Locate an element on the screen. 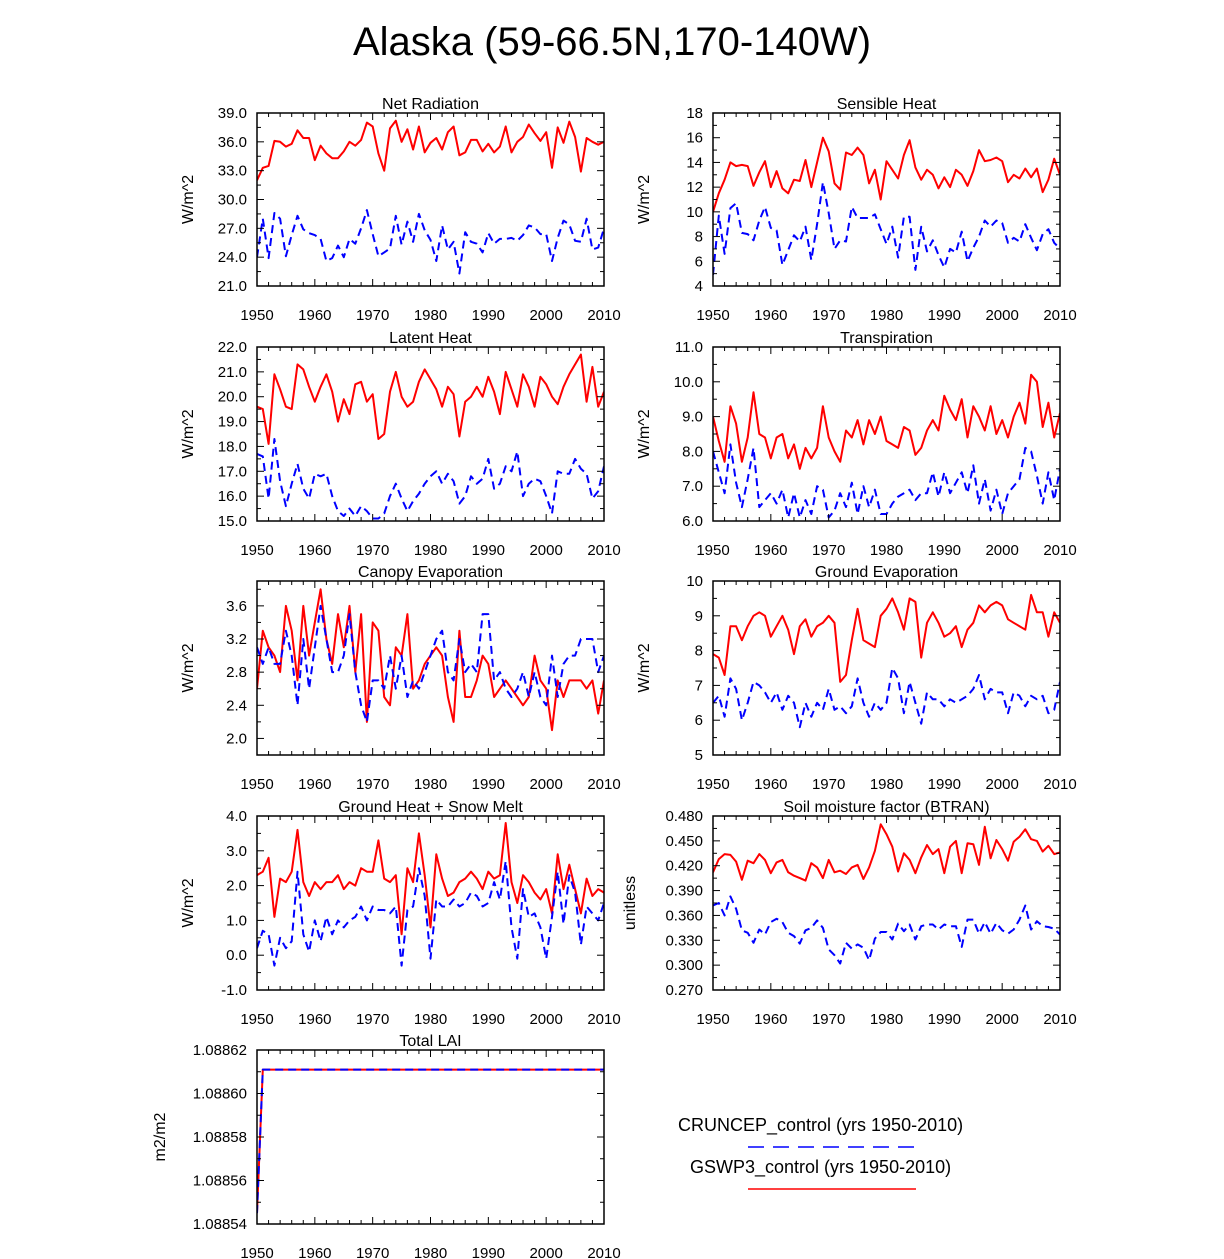  y-tick-label: 9 is located at coordinates (699, 616).